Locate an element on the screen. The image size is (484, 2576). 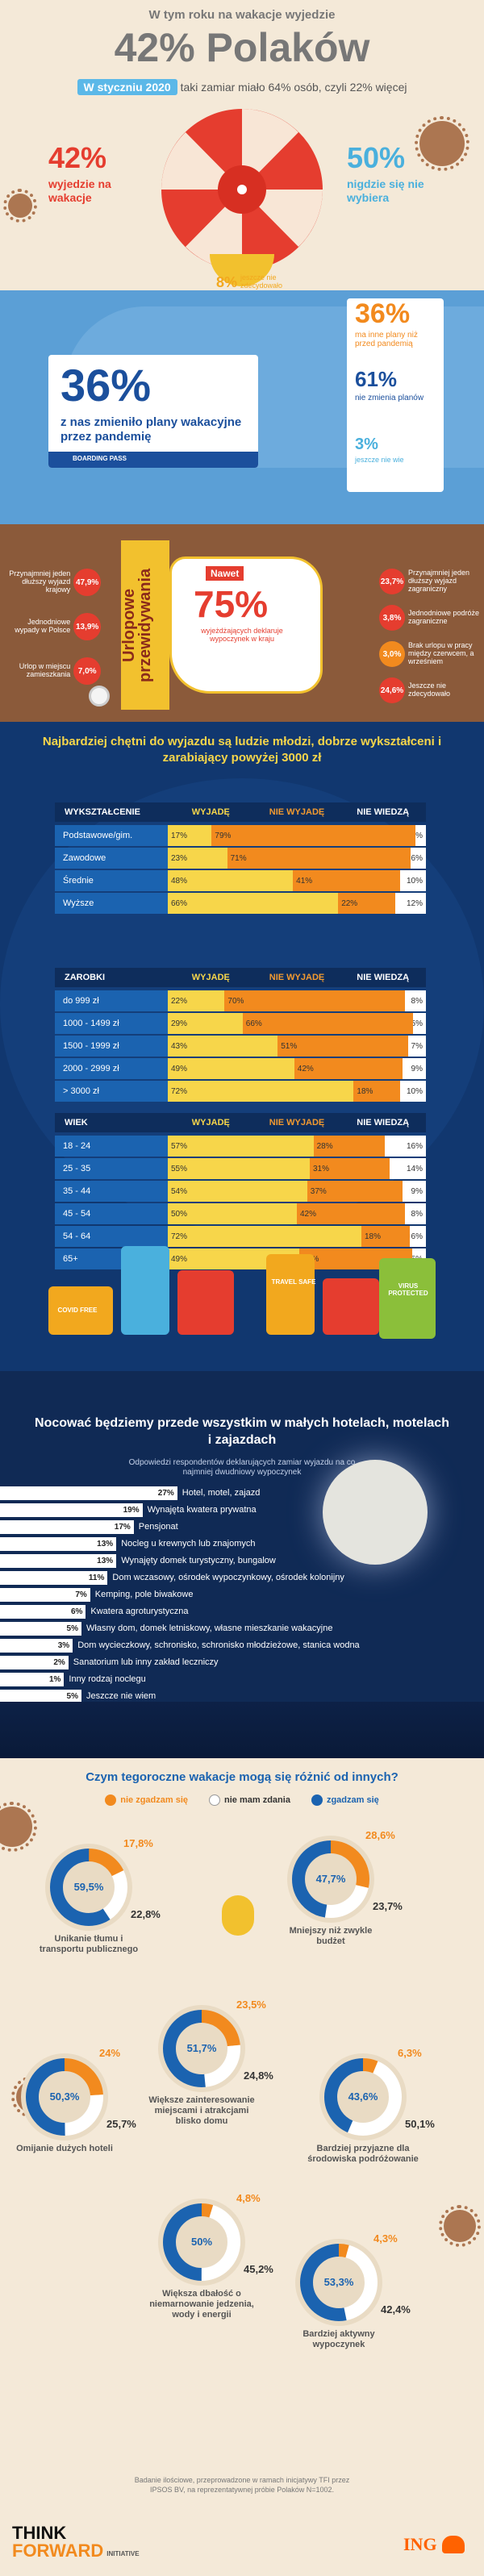
right-label: nigdzie się nie wybiera is located at coordinates (386, 190).